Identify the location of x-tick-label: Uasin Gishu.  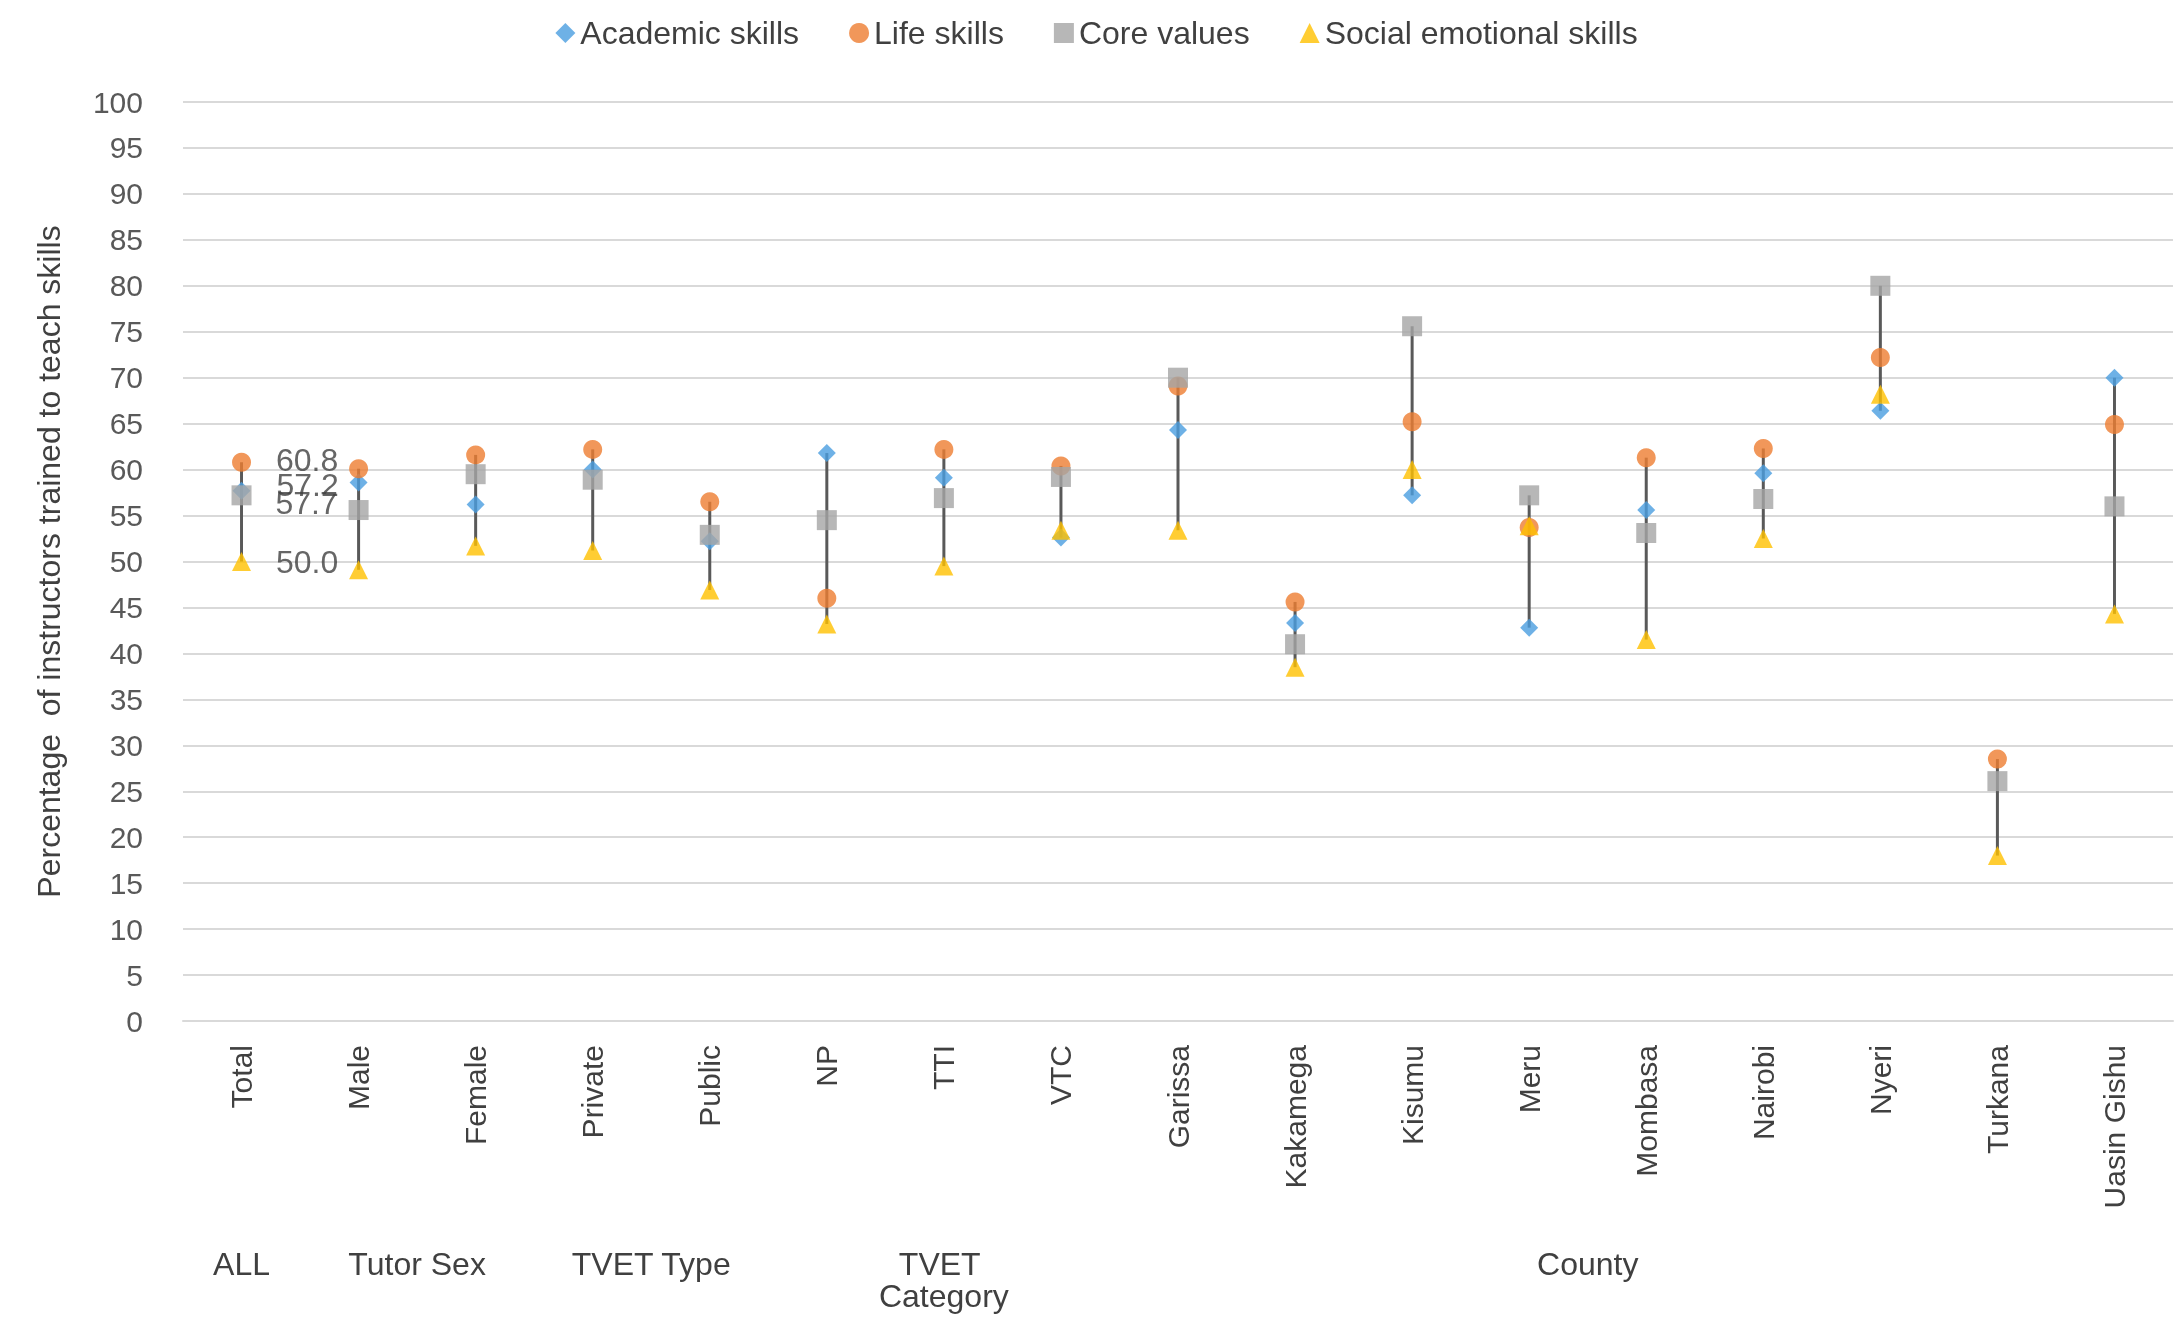
(2114, 1127).